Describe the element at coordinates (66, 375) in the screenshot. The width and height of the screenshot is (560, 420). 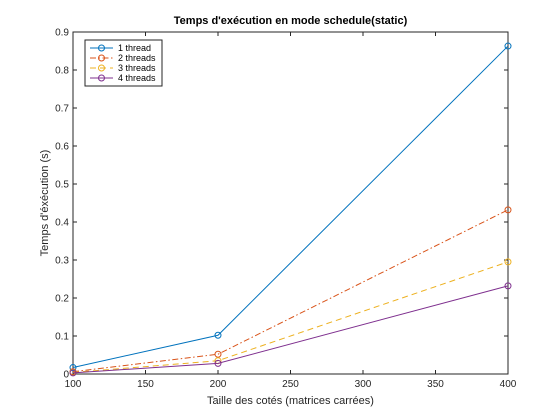
I see `y-tick-label: 0` at that location.